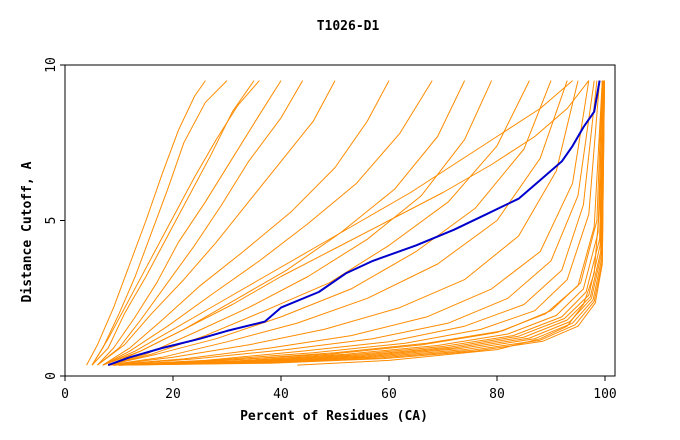  Describe the element at coordinates (334, 416) in the screenshot. I see `x-axis-label: Percent of Residues (CA)` at that location.